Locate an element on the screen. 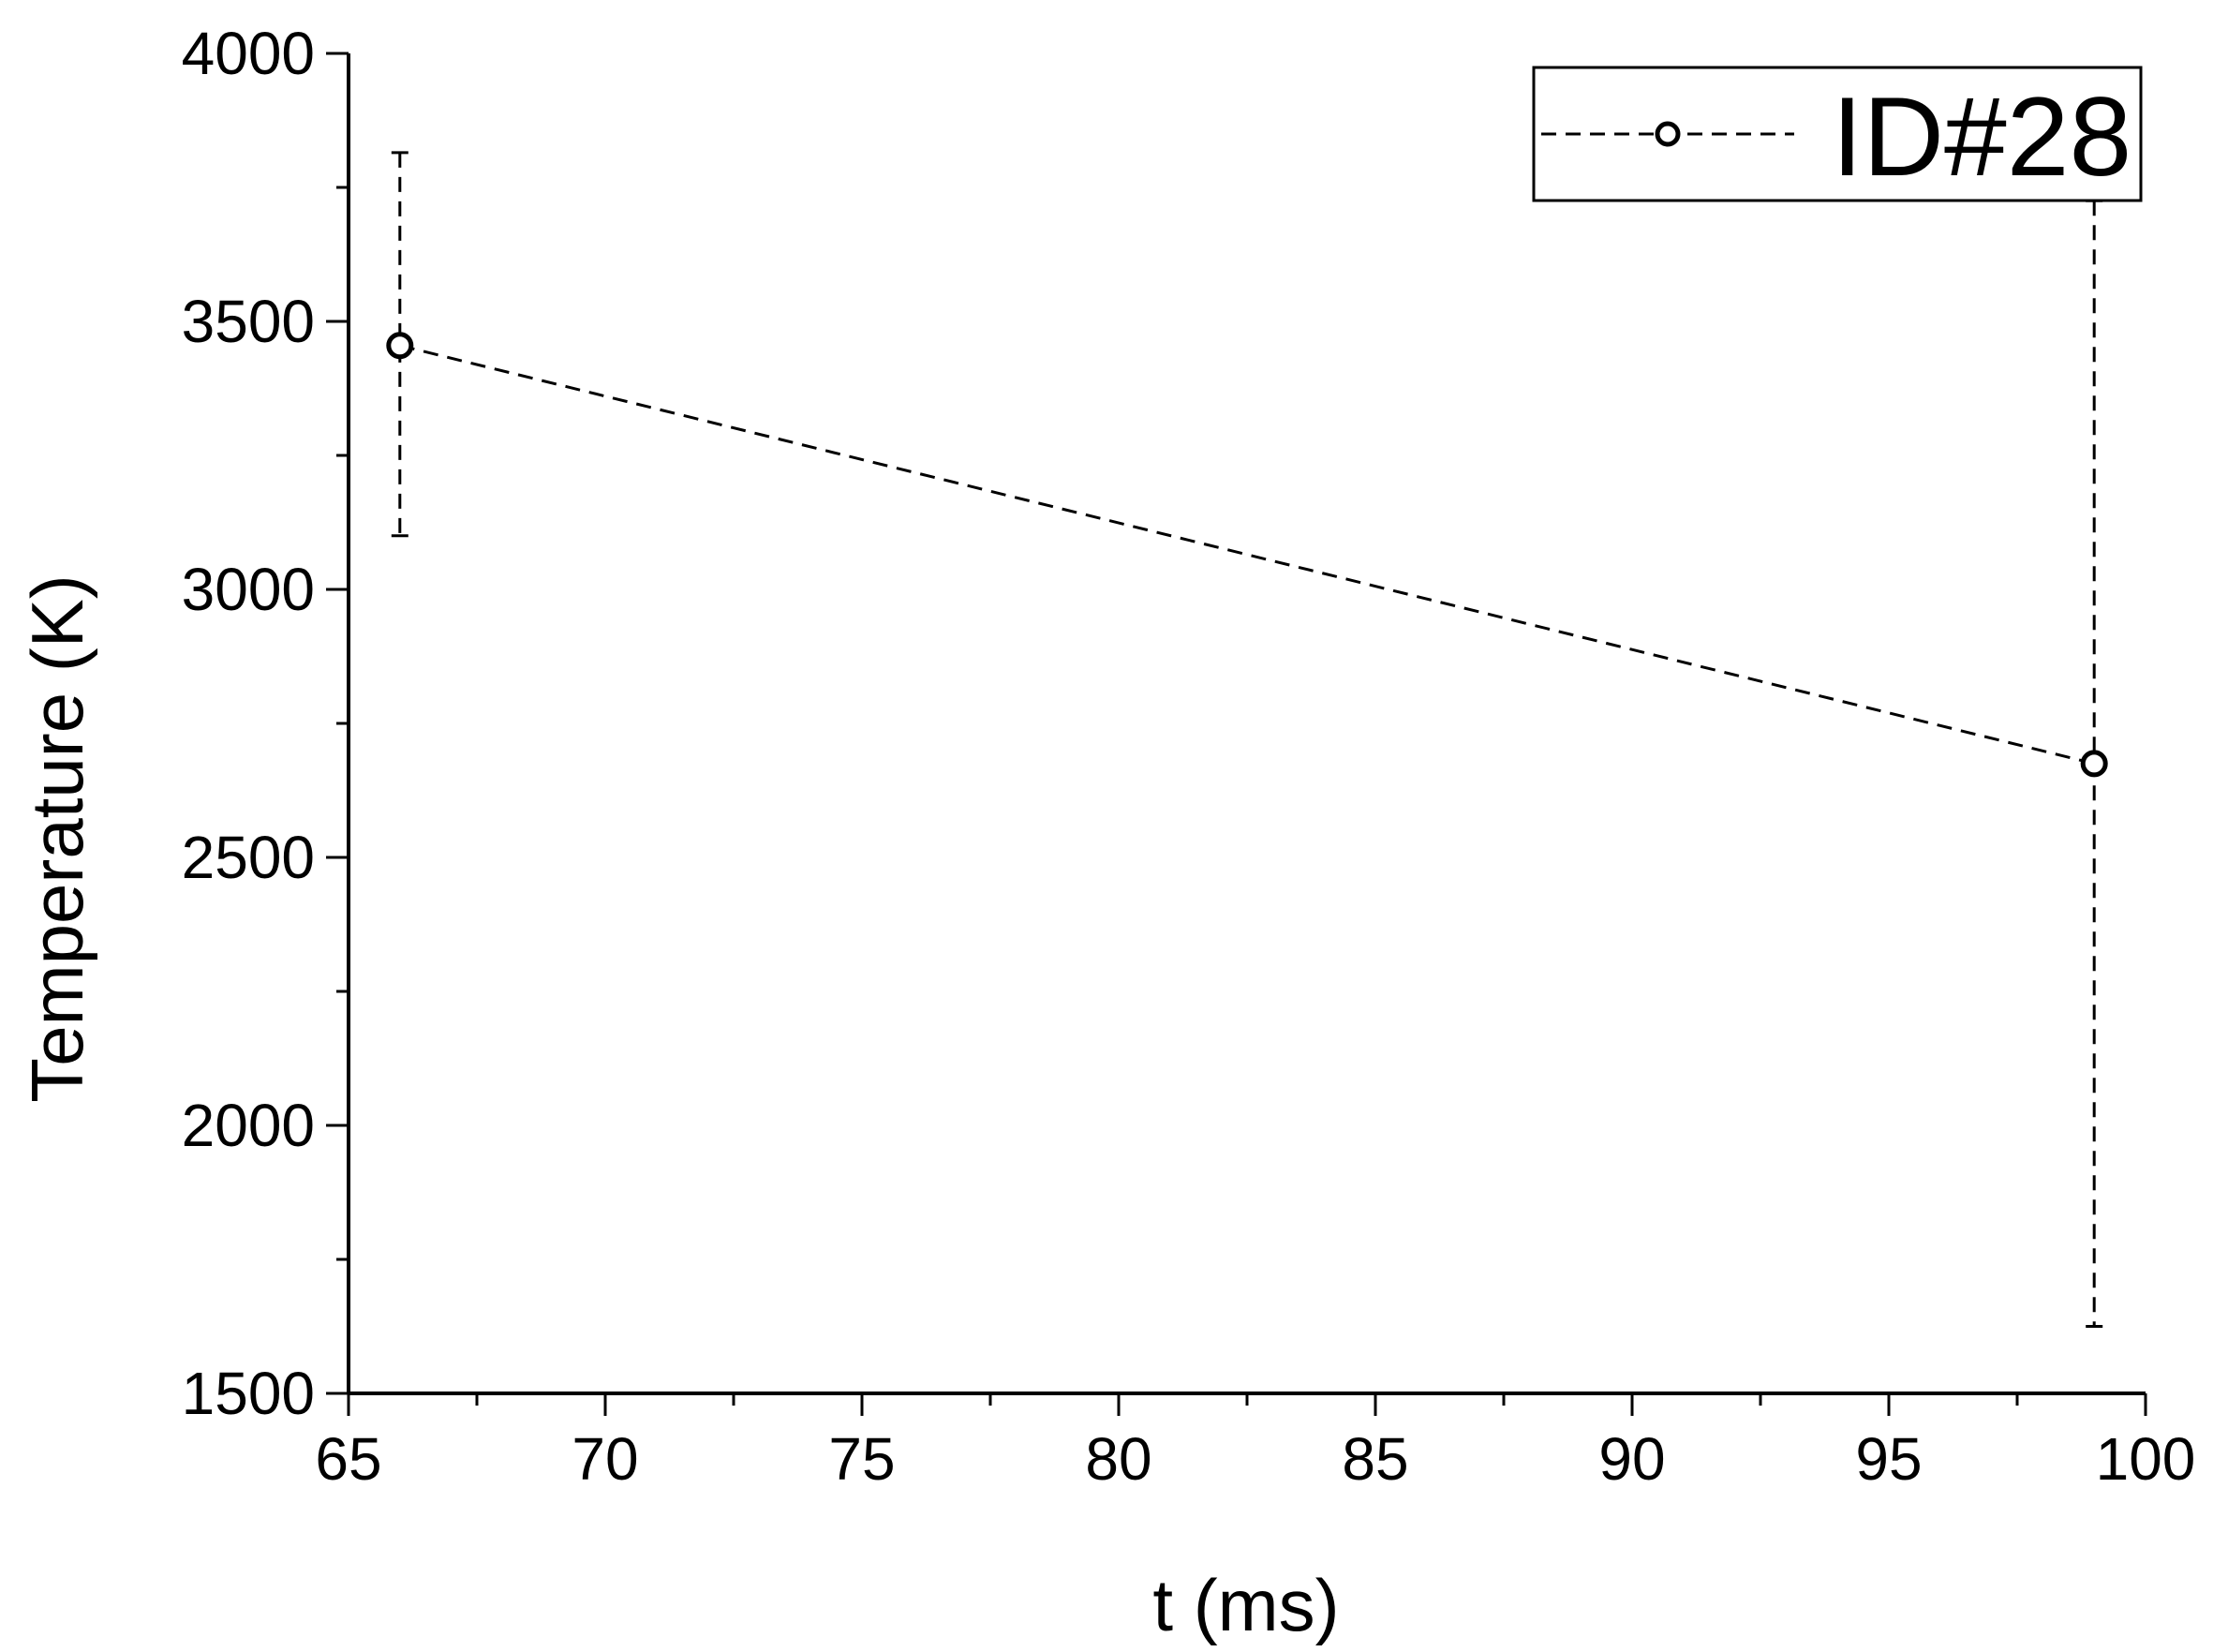 This screenshot has width=2213, height=1652. legend-box is located at coordinates (1837, 134).